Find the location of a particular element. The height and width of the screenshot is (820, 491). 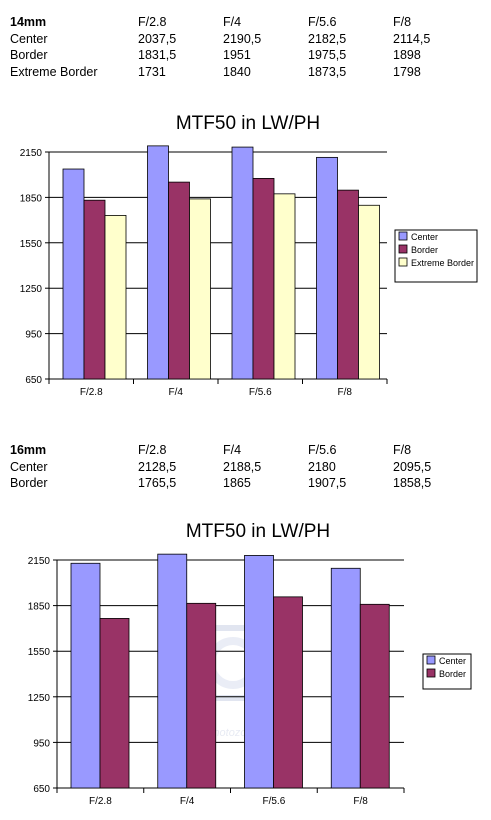

table-cell: 1840 is located at coordinates (237, 71).